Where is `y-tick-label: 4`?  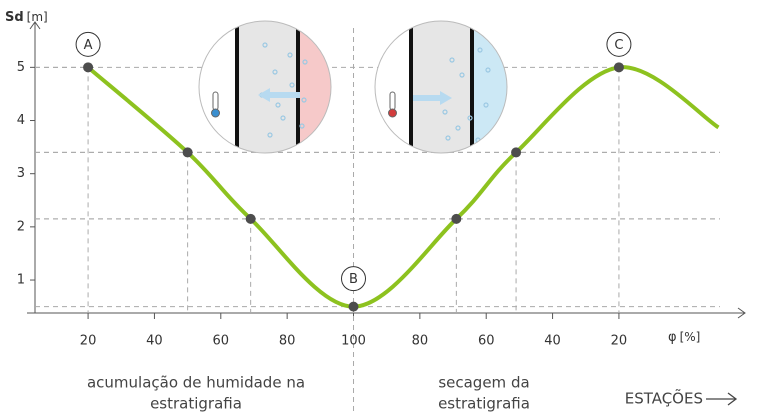 y-tick-label: 4 is located at coordinates (21, 120).